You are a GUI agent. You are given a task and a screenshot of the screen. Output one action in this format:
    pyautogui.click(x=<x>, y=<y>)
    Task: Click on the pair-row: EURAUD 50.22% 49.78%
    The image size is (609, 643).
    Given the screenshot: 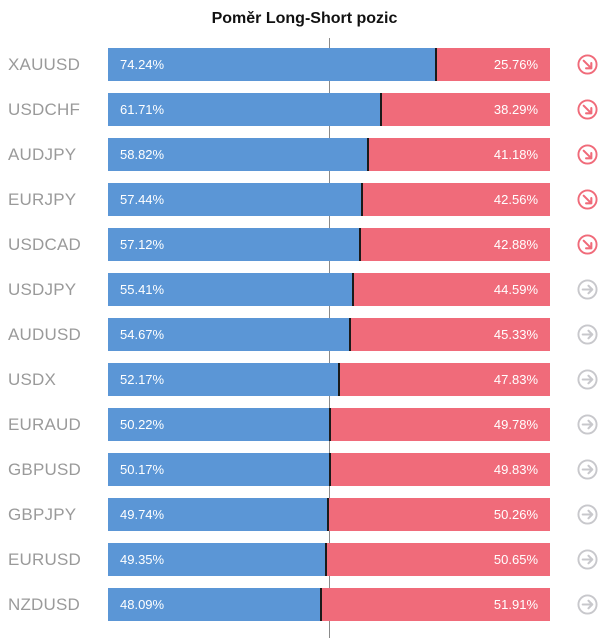 What is the action you would take?
    pyautogui.click(x=304, y=424)
    